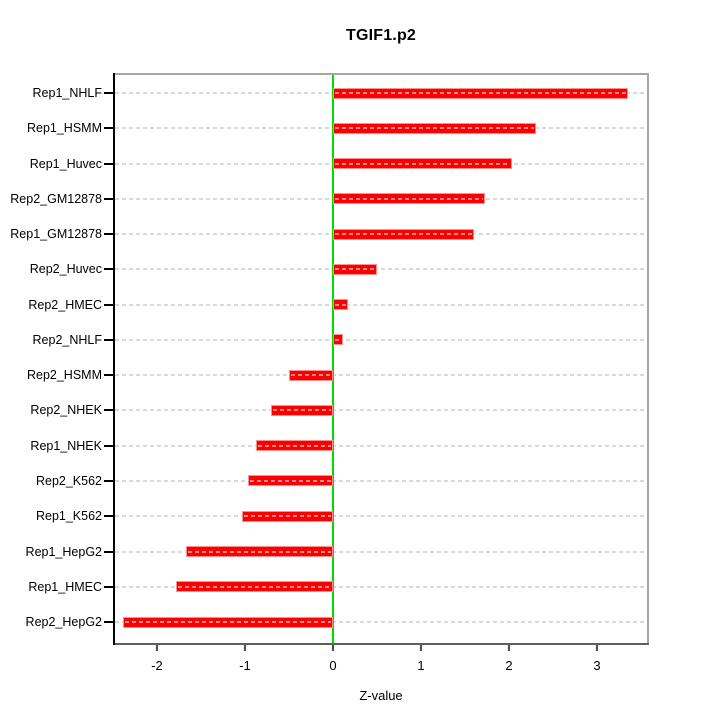  I want to click on bar-Rep2_NHLF, so click(338, 340).